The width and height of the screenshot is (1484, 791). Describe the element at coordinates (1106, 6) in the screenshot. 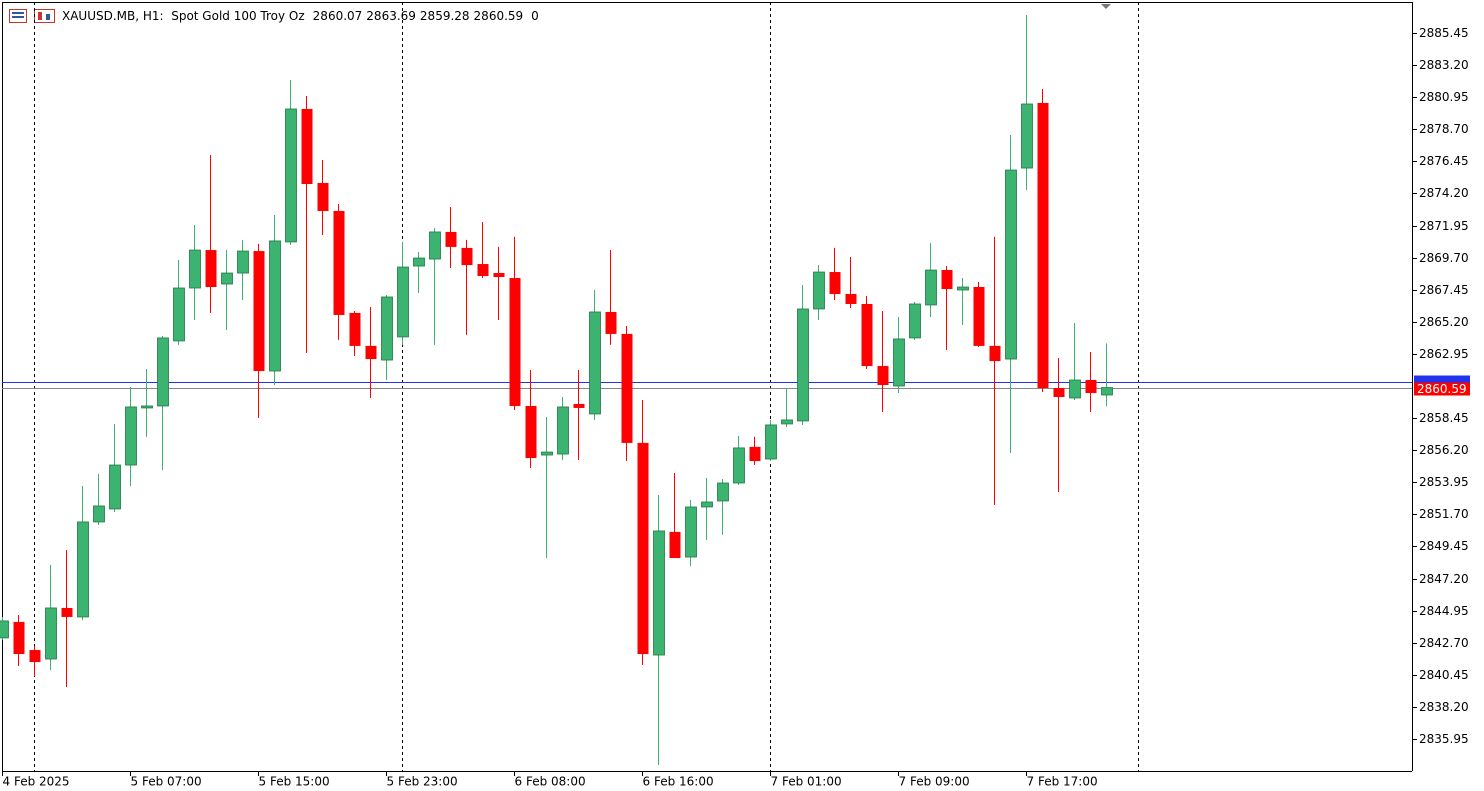

I see `shift-marker` at that location.